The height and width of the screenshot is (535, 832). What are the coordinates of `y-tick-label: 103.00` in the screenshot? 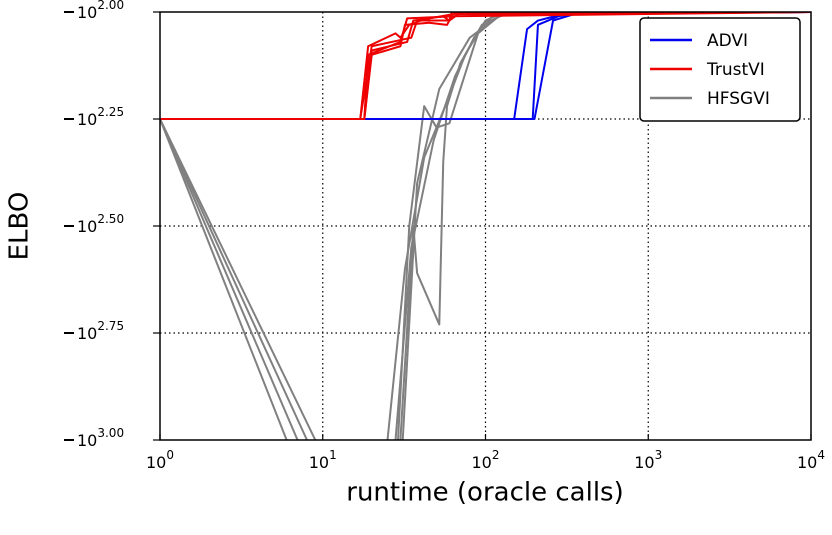 It's located at (100, 438).